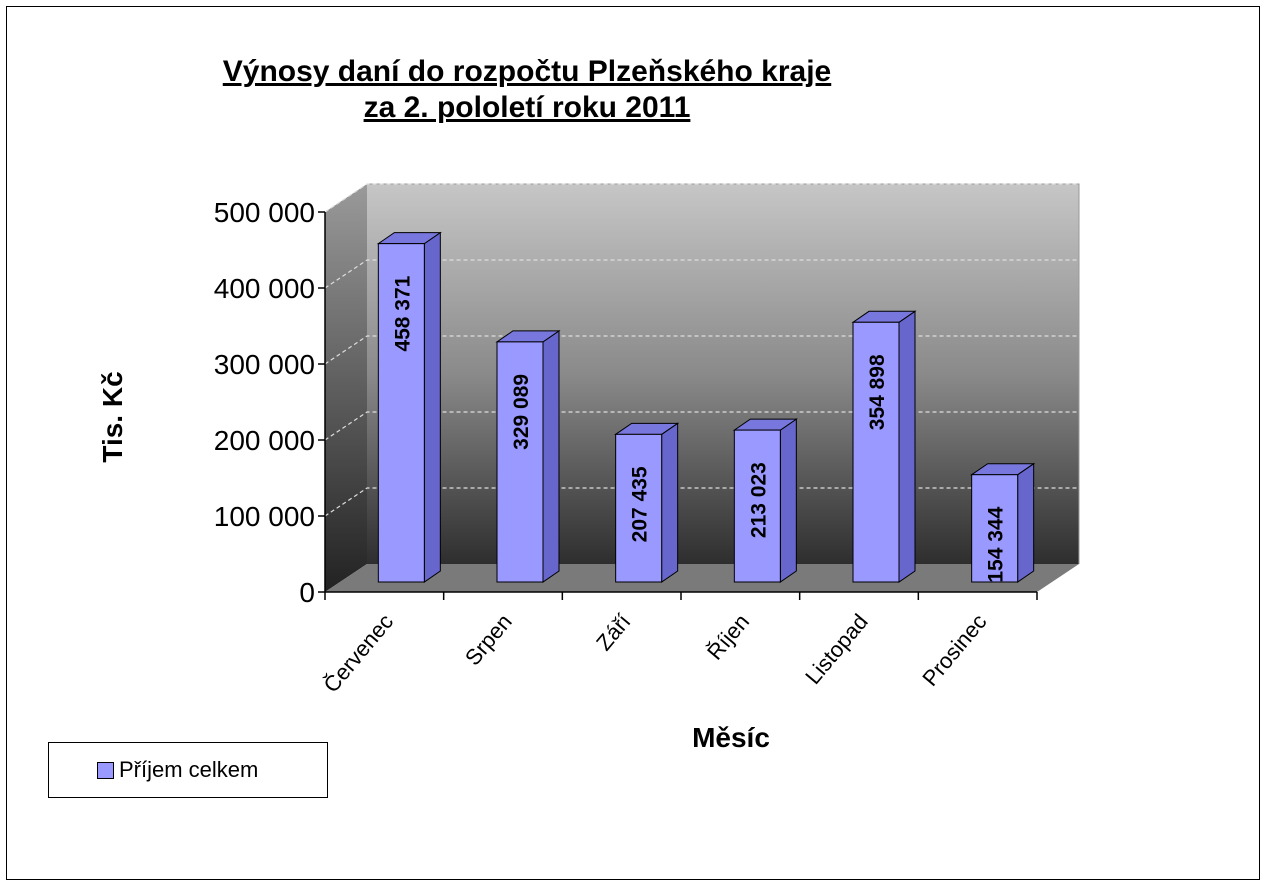 The width and height of the screenshot is (1268, 882). I want to click on legend-label: Příjem celkem, so click(189, 769).